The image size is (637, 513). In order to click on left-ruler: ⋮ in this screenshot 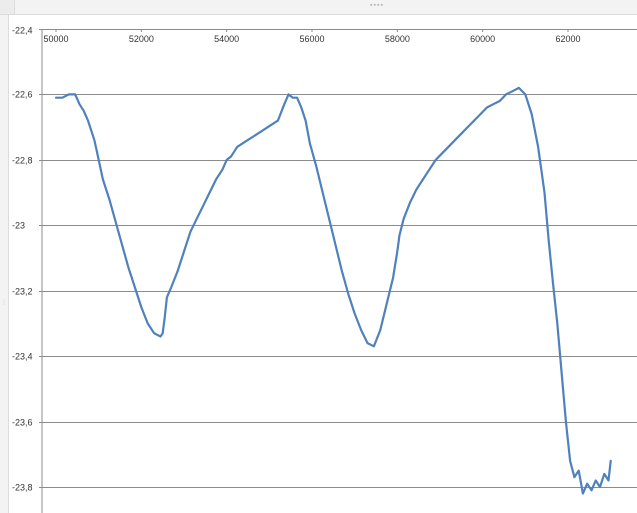, I will do `click(4, 263)`.